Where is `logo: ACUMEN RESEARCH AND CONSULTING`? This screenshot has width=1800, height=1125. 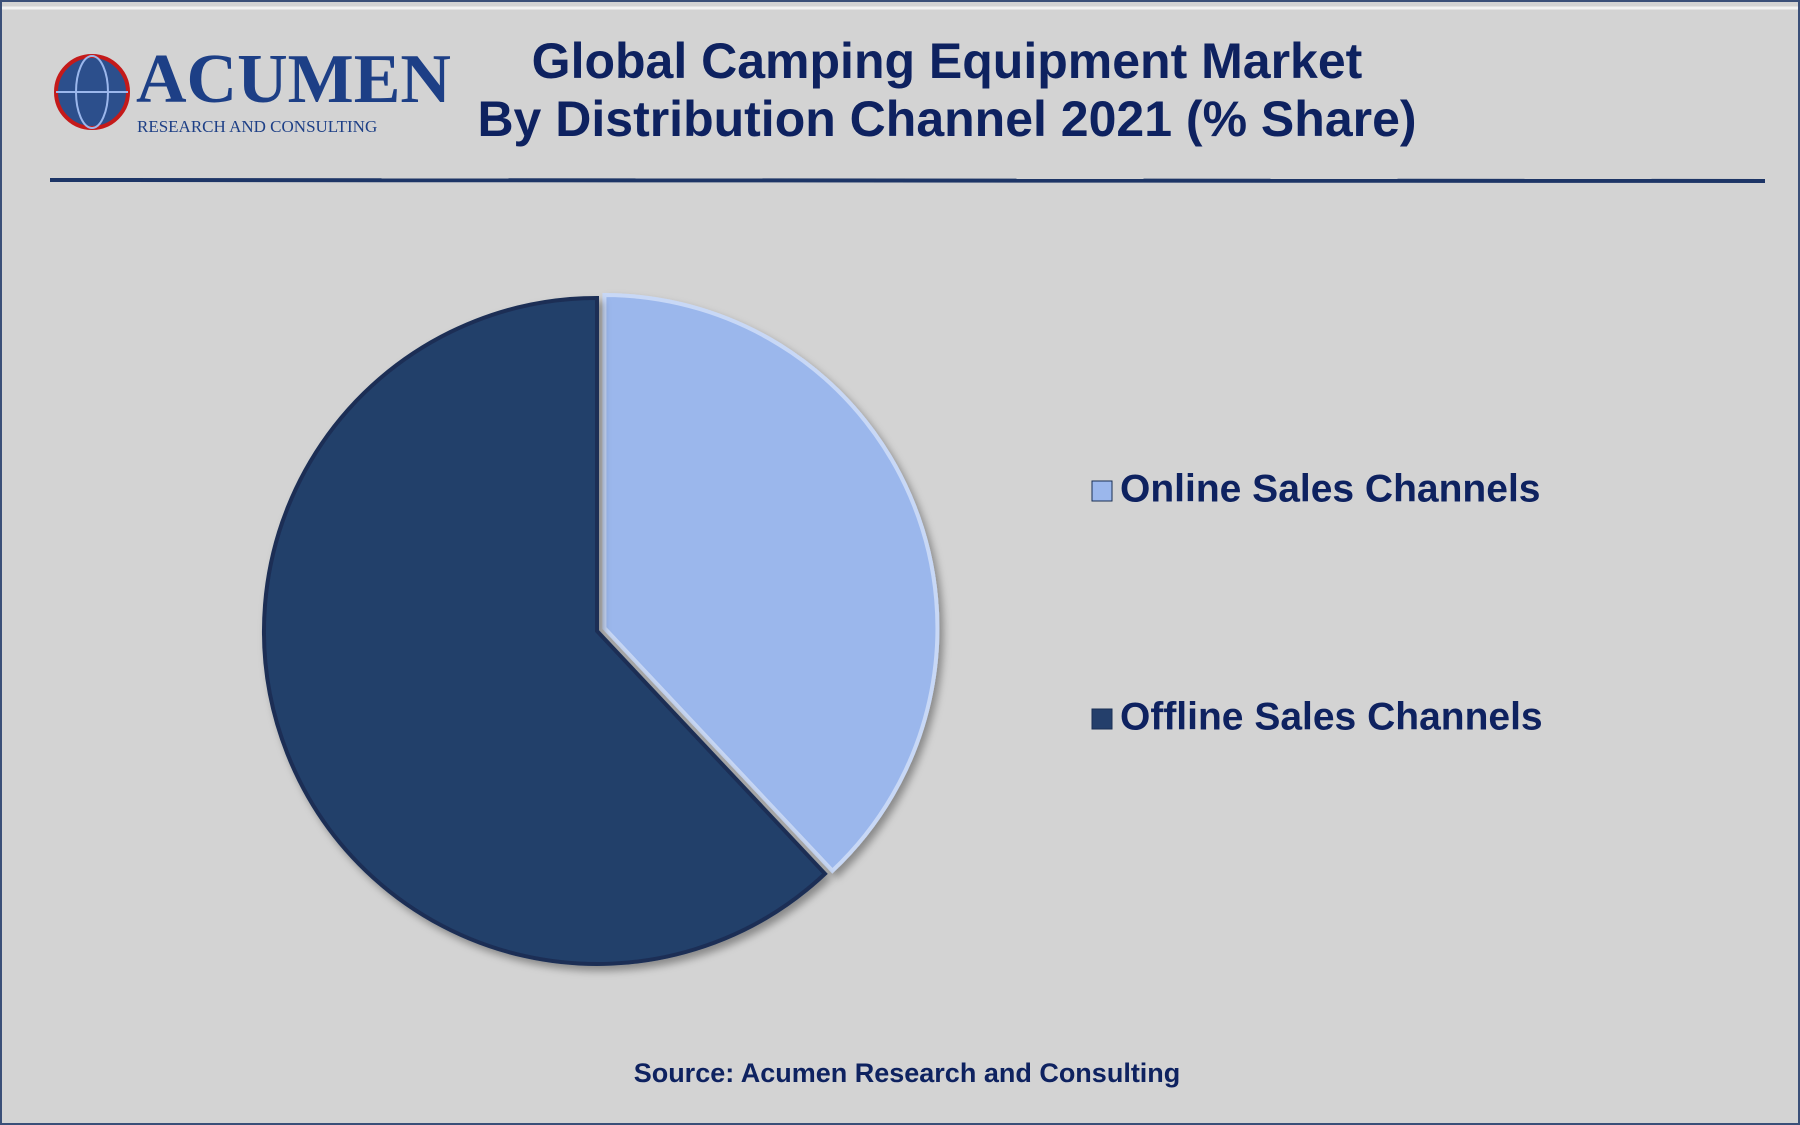 logo: ACUMEN RESEARCH AND CONSULTING is located at coordinates (252, 88).